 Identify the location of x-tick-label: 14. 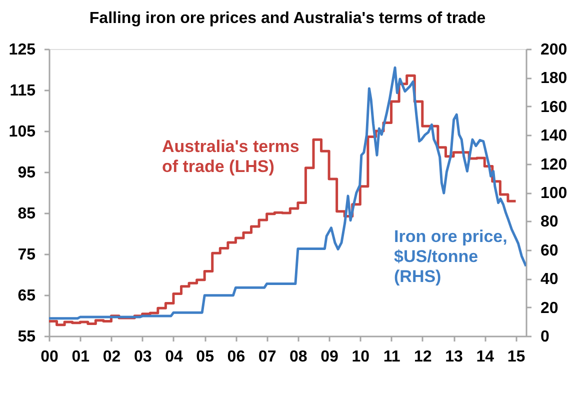
(485, 357).